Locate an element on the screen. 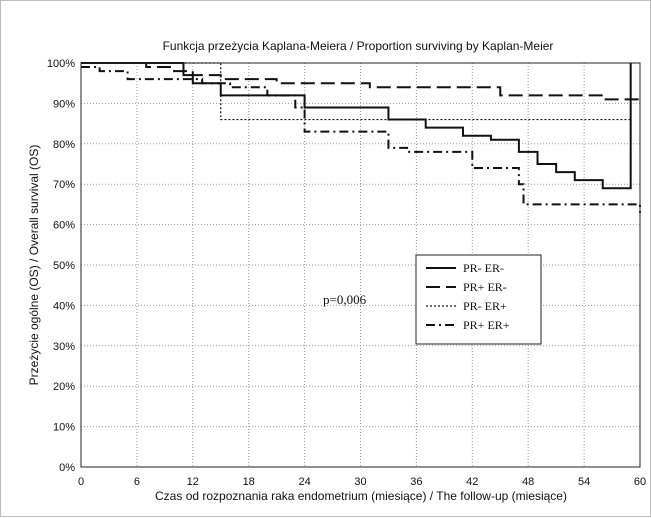 The height and width of the screenshot is (518, 651). legend-label: PR+ ER+ is located at coordinates (486, 325).